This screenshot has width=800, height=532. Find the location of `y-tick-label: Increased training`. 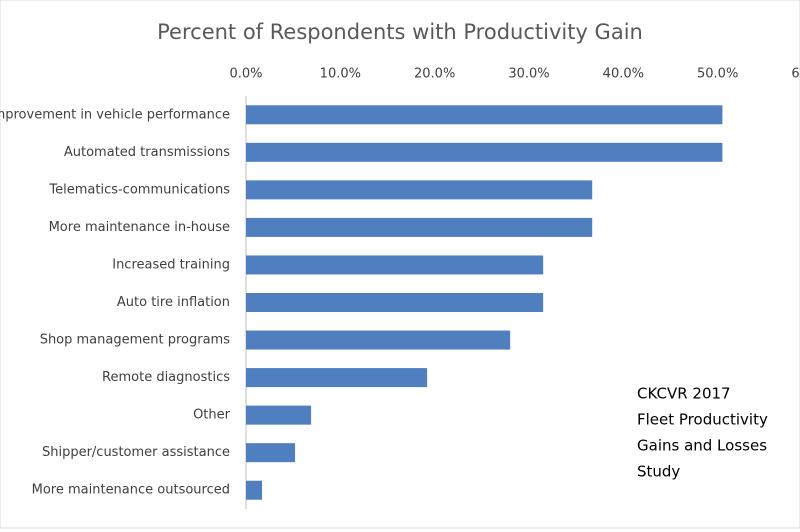

y-tick-label: Increased training is located at coordinates (171, 264).